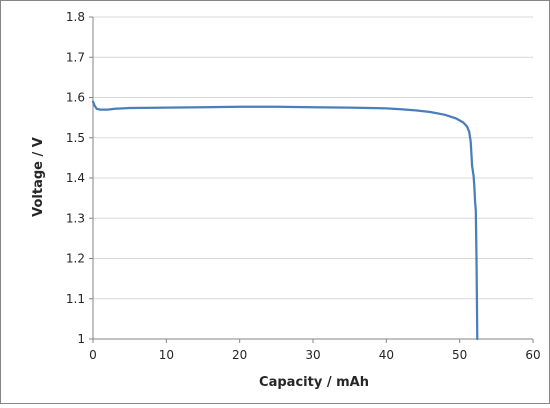  What do you see at coordinates (75, 218) in the screenshot?
I see `y-tick-label: 1.3` at bounding box center [75, 218].